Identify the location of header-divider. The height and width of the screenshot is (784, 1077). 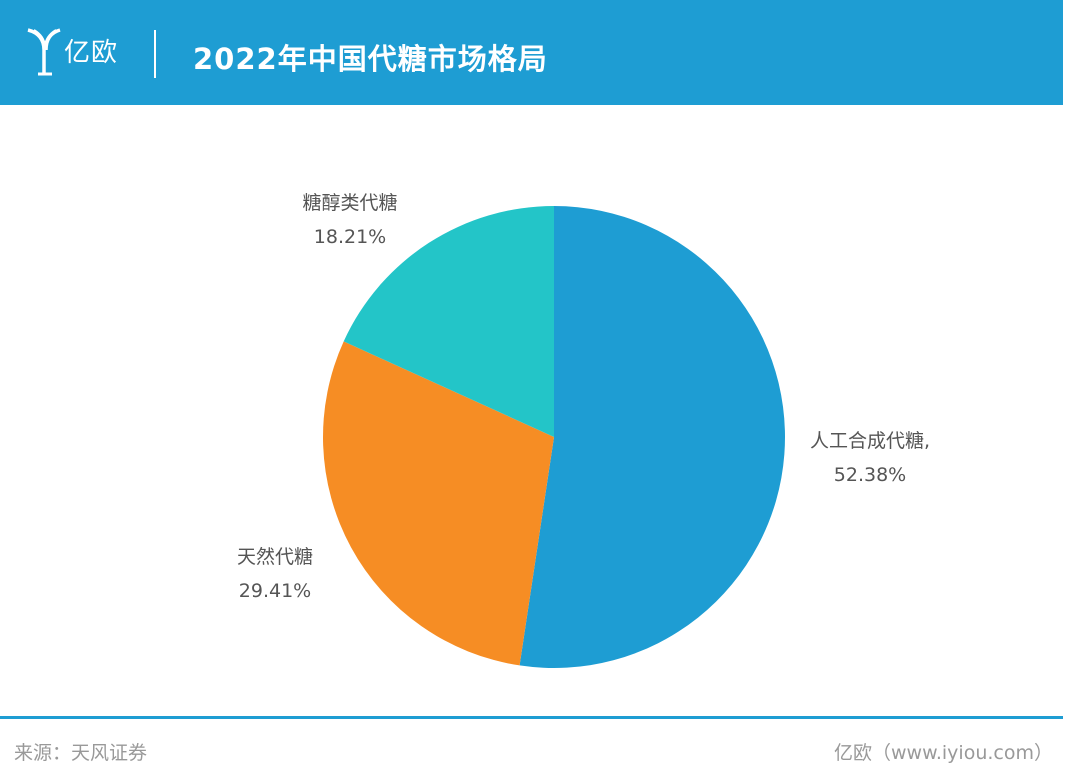
(155, 54).